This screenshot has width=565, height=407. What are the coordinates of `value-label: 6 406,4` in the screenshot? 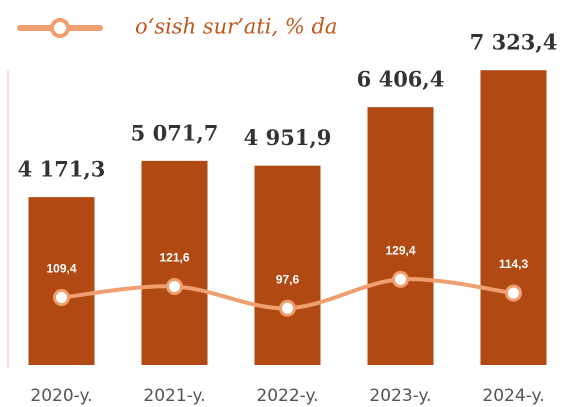 It's located at (401, 79).